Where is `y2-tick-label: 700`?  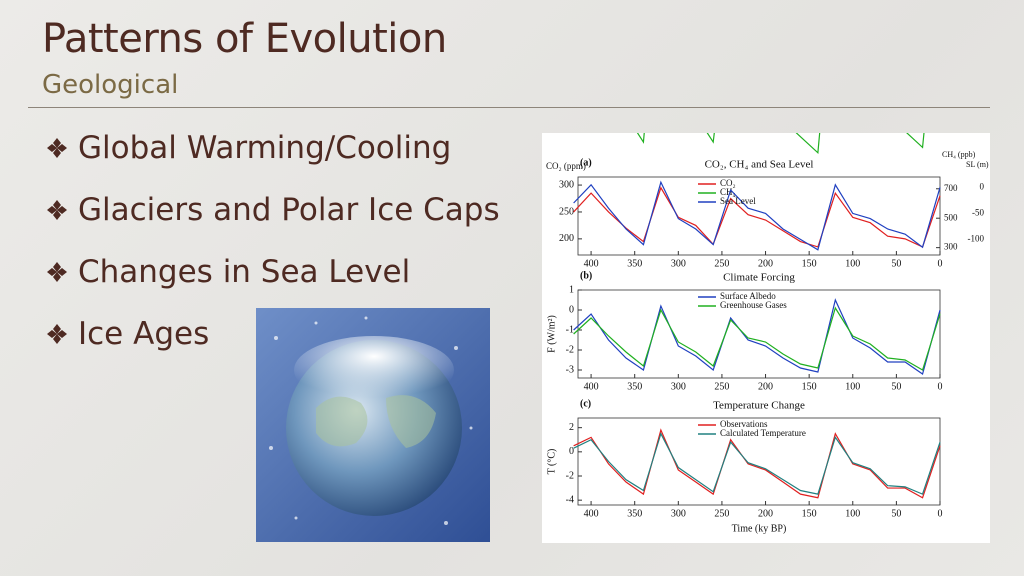 y2-tick-label: 700 is located at coordinates (951, 188).